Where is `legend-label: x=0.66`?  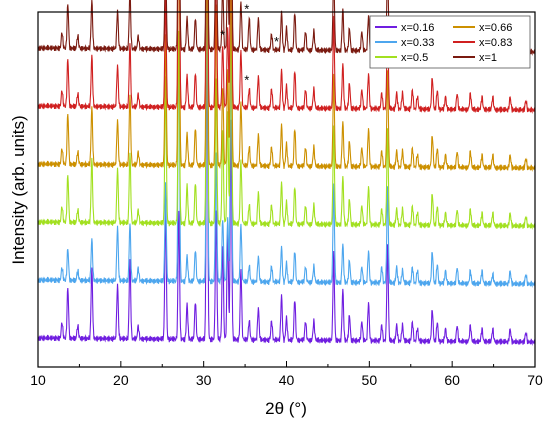 legend-label: x=0.66 is located at coordinates (495, 28).